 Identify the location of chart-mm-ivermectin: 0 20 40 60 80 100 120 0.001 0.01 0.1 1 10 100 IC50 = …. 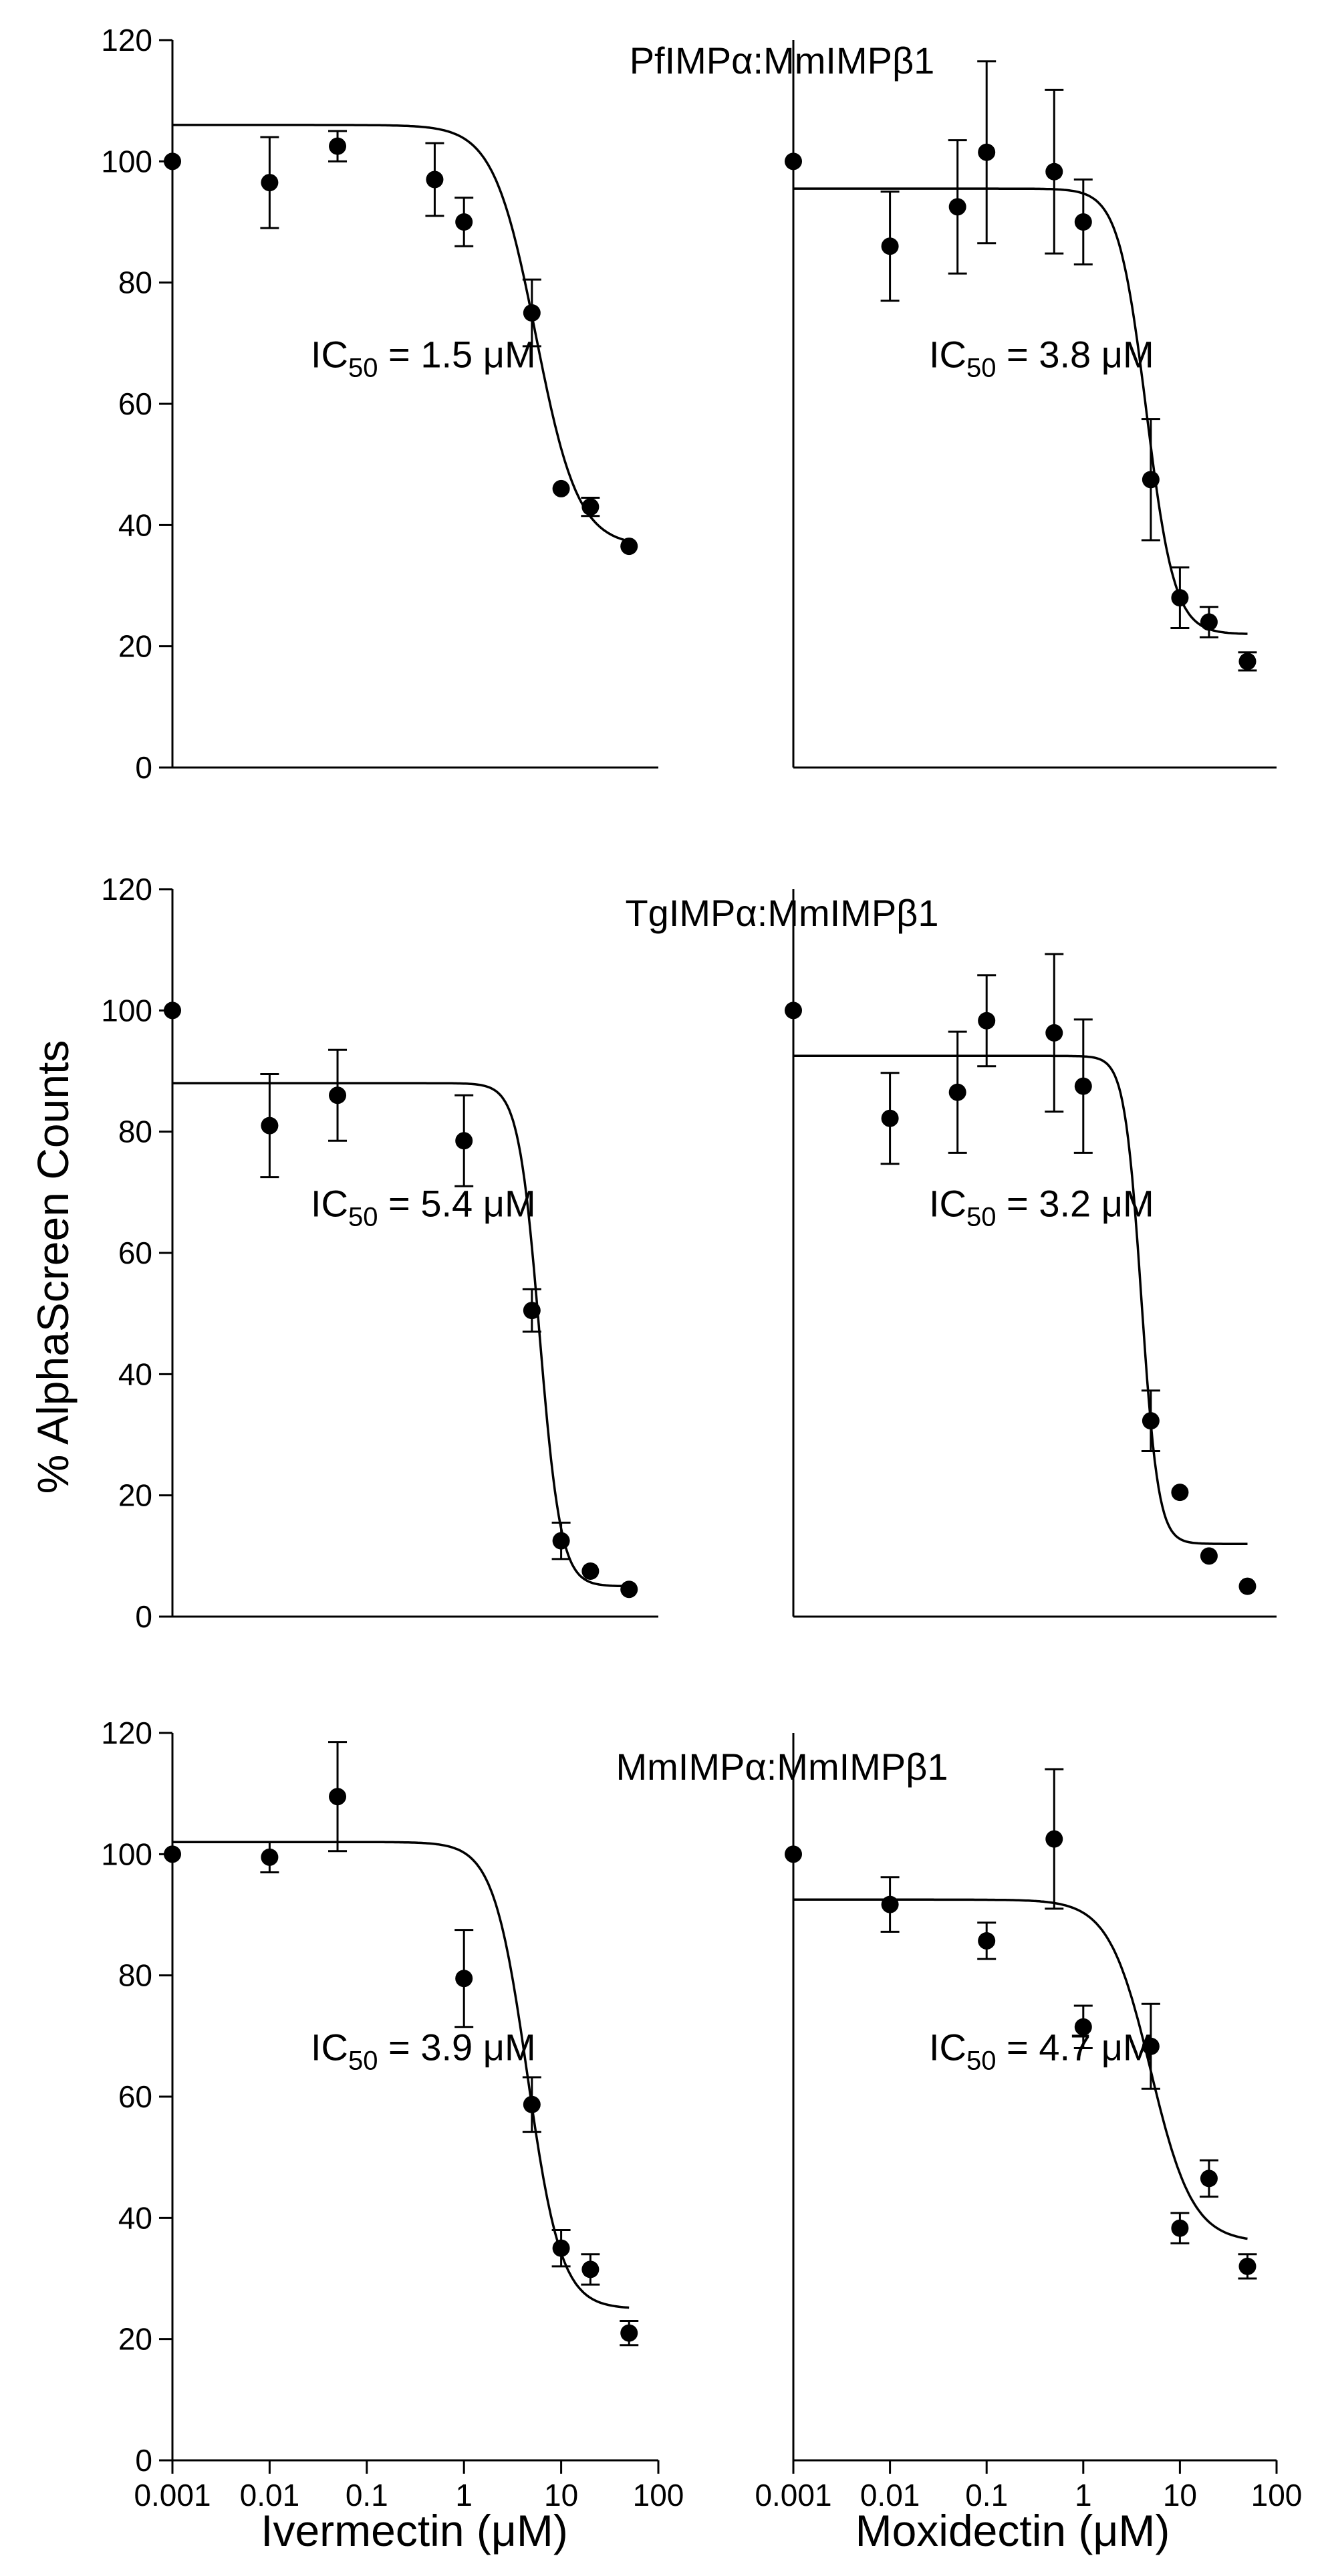
(392, 2114).